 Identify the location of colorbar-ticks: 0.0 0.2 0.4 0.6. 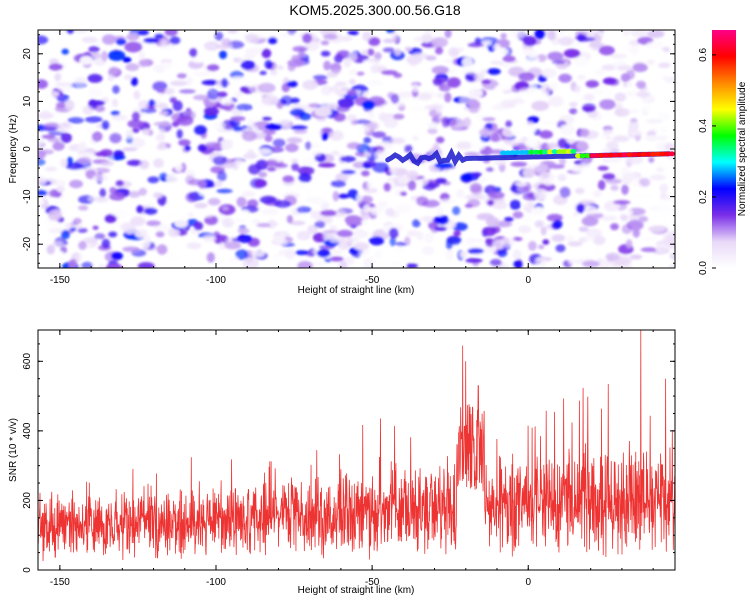
(707, 161).